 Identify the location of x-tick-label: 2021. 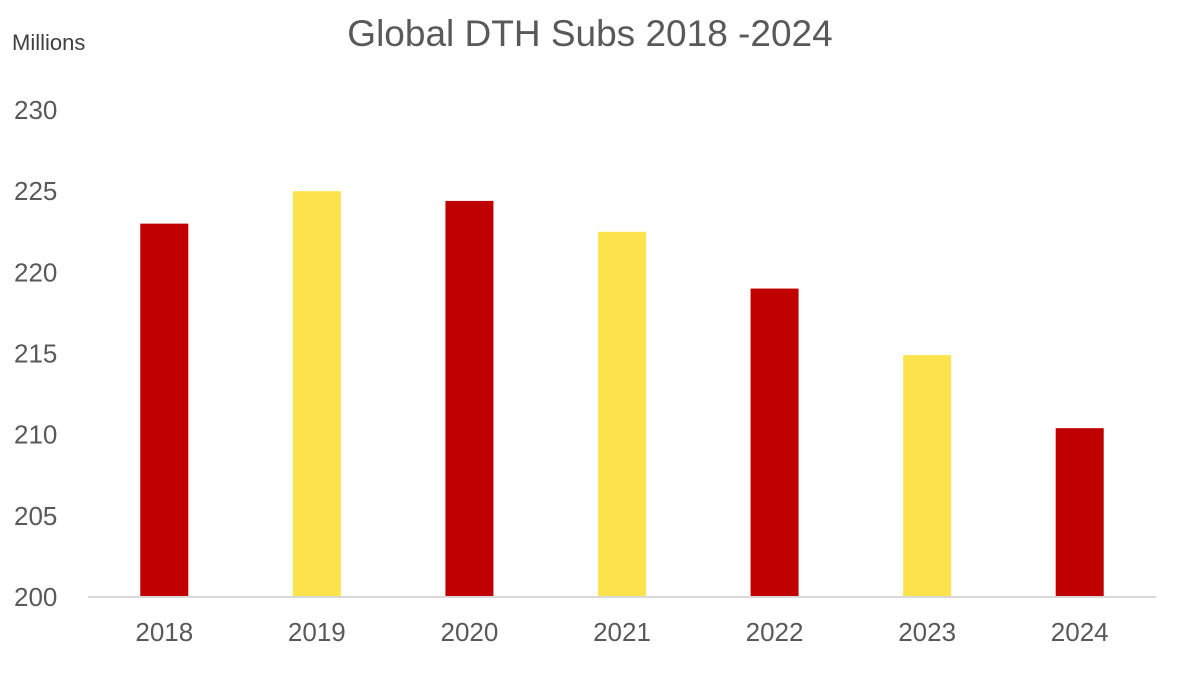
(622, 632).